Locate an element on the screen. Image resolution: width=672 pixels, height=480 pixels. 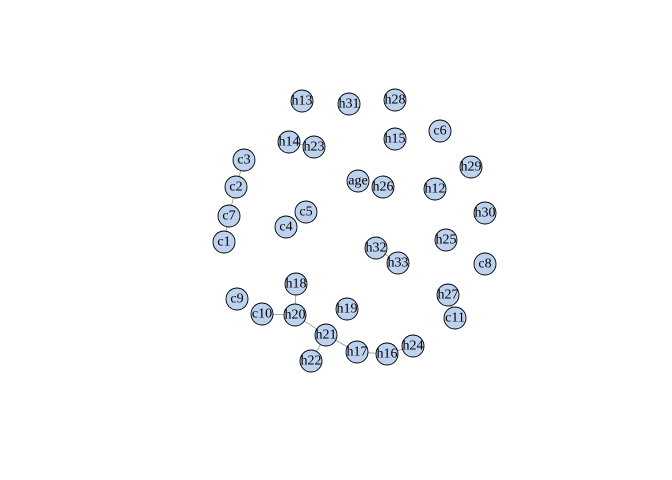
node-h30: h30 is located at coordinates (485, 213).